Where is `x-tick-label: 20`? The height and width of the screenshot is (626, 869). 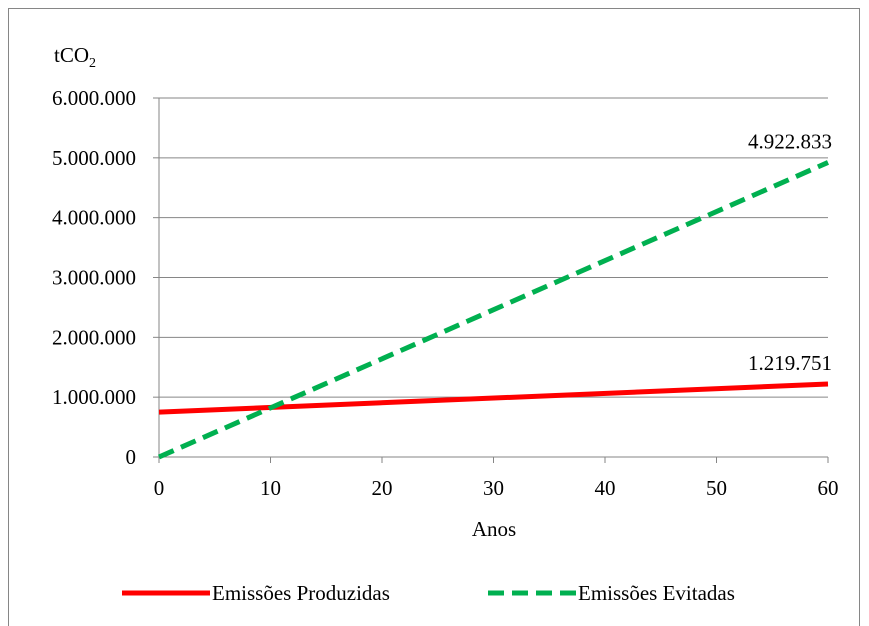 x-tick-label: 20 is located at coordinates (382, 488).